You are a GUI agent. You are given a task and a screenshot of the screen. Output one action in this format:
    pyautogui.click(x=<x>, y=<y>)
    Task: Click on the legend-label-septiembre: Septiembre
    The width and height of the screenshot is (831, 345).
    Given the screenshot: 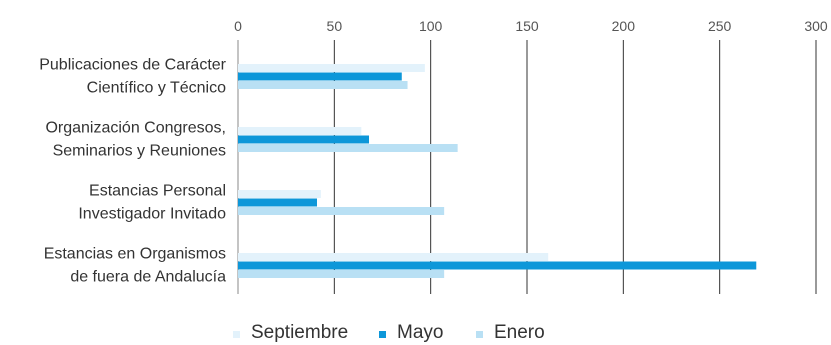 What is the action you would take?
    pyautogui.click(x=299, y=332)
    